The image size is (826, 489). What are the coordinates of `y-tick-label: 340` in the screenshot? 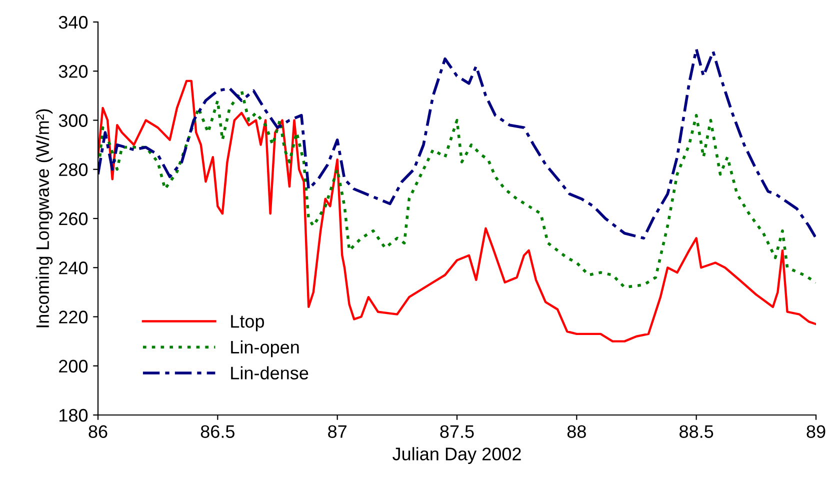 It's located at (73, 22).